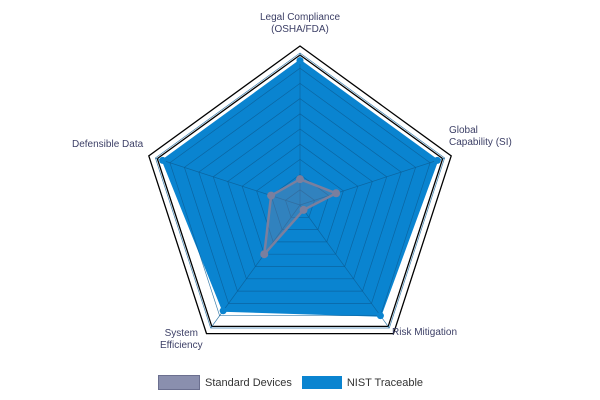 This screenshot has height=400, width=600. I want to click on legend-label-nist: NIST Traceable, so click(385, 382).